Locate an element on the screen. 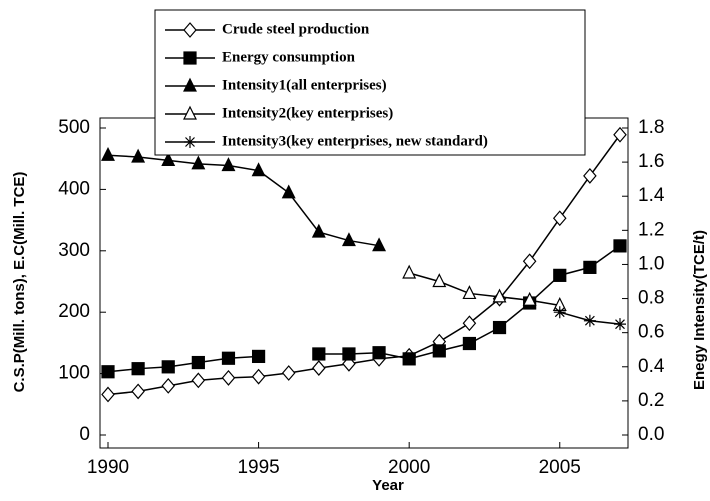 This screenshot has height=501, width=710. legend-label: Crude steel production is located at coordinates (296, 29).